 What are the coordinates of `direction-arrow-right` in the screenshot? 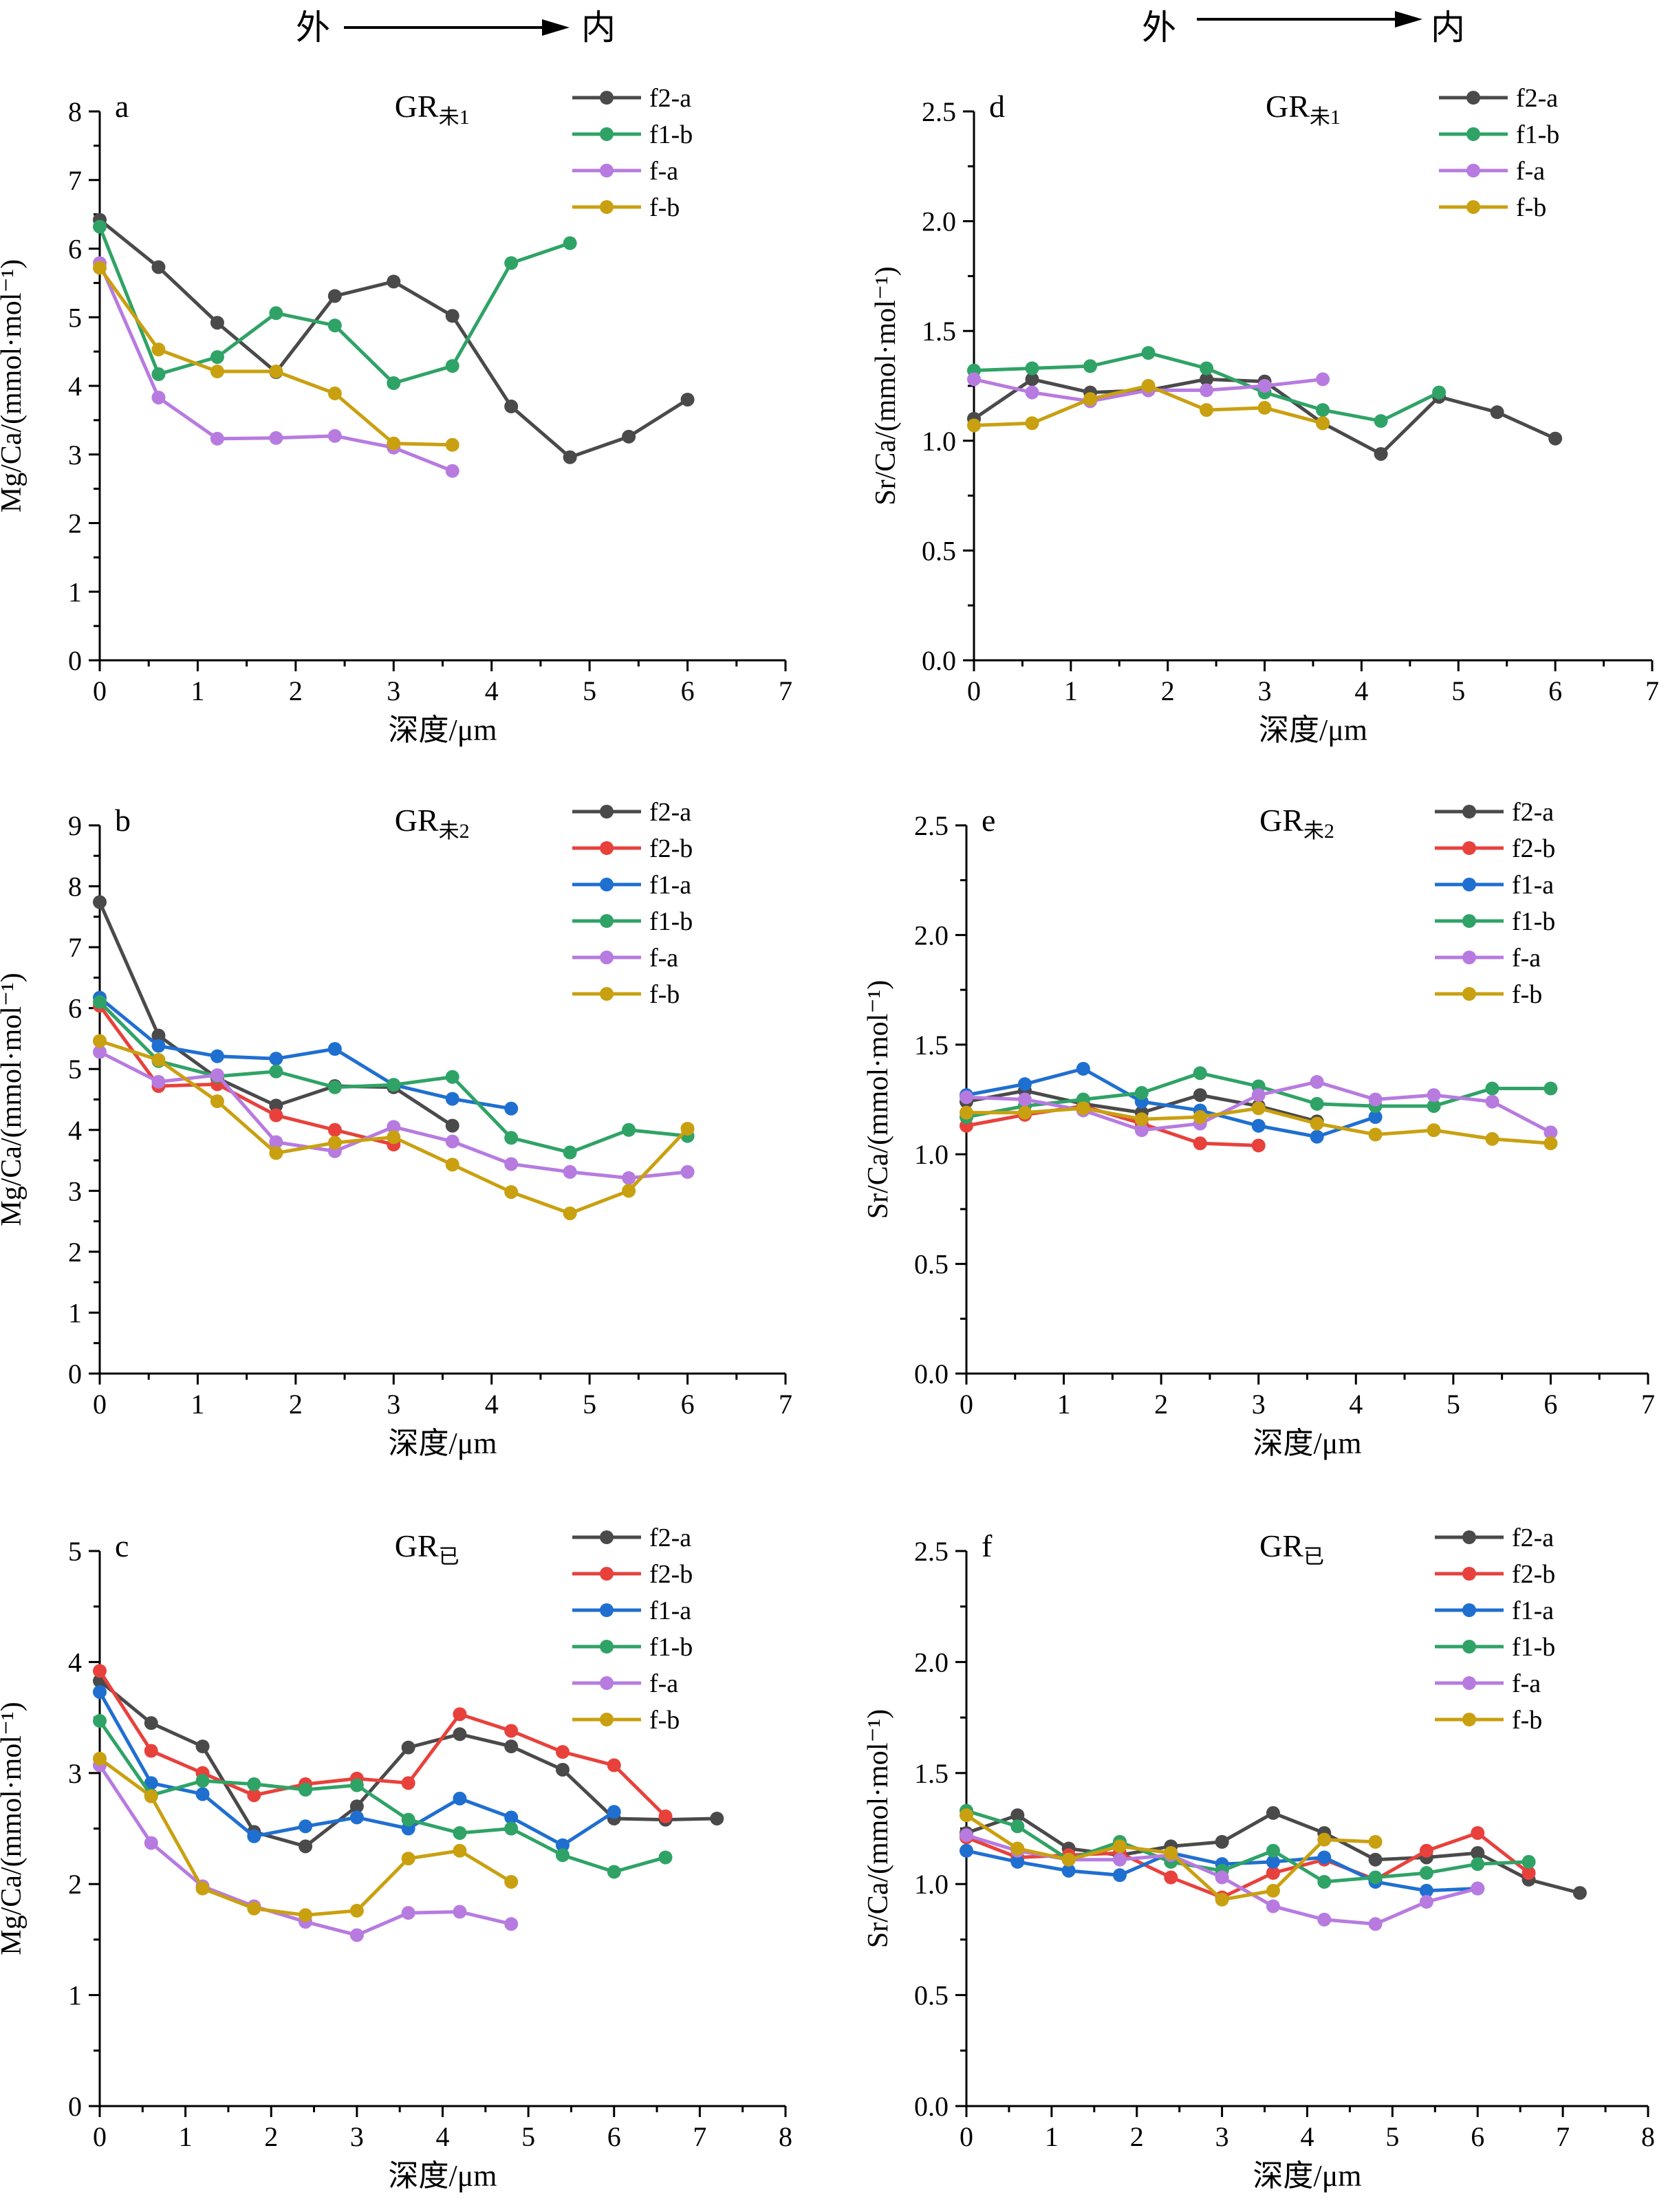 It's located at (1309, 19).